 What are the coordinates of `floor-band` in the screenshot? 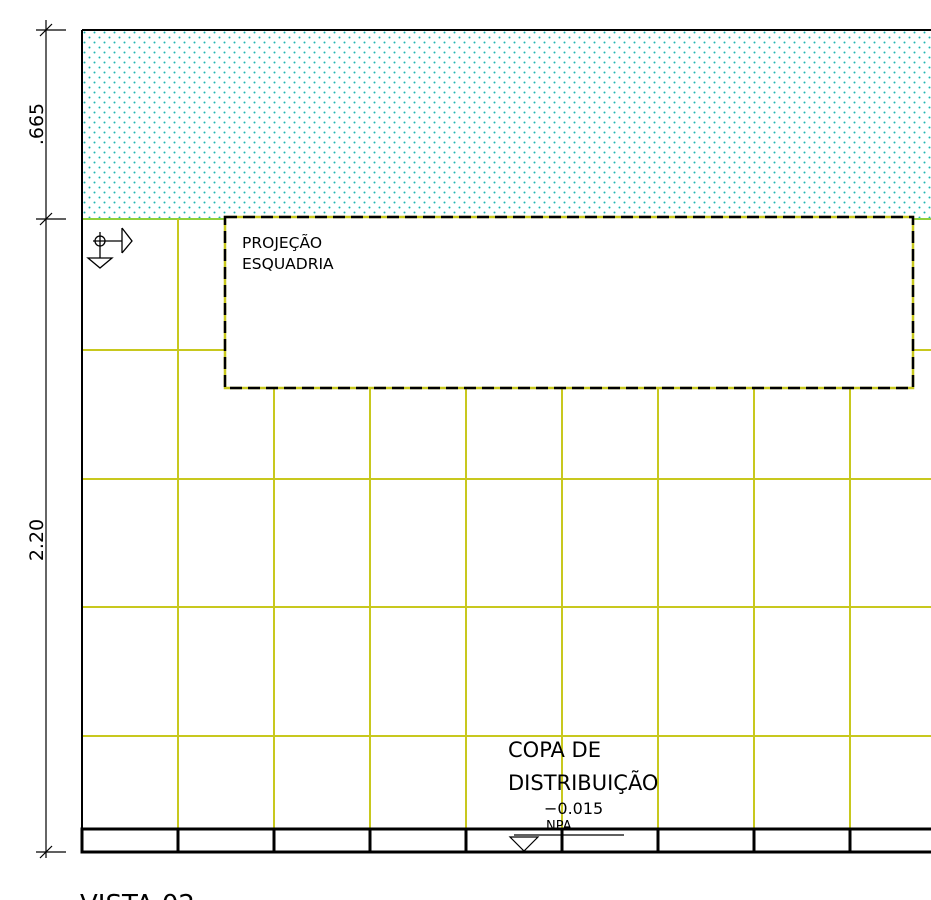 It's located at (505, 840).